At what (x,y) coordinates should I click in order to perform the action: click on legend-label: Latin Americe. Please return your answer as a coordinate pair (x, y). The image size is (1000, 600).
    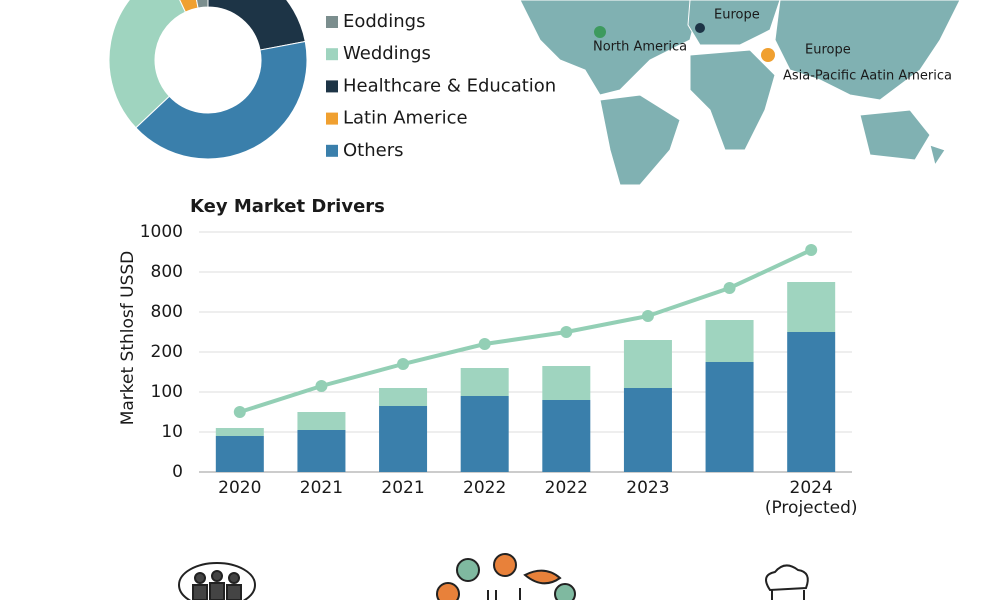
    Looking at the image, I should click on (405, 118).